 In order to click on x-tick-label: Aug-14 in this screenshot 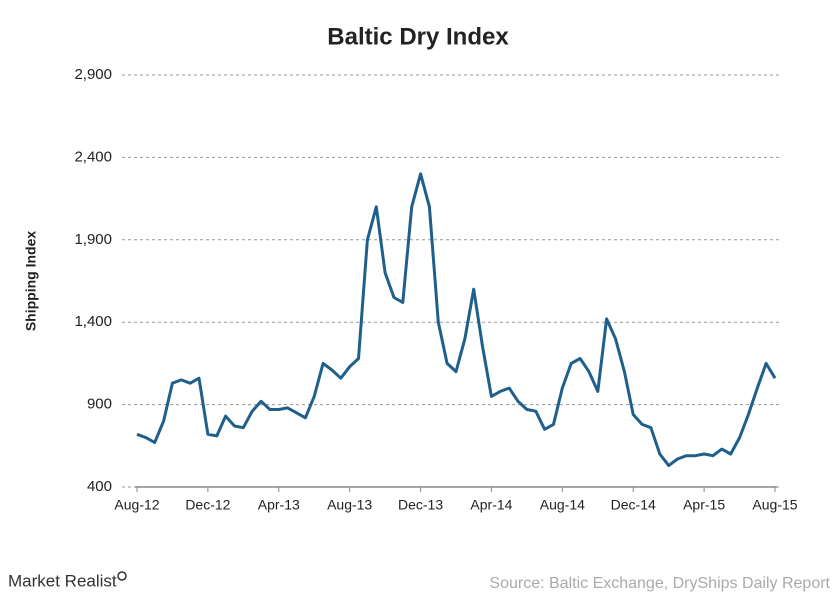, I will do `click(562, 505)`.